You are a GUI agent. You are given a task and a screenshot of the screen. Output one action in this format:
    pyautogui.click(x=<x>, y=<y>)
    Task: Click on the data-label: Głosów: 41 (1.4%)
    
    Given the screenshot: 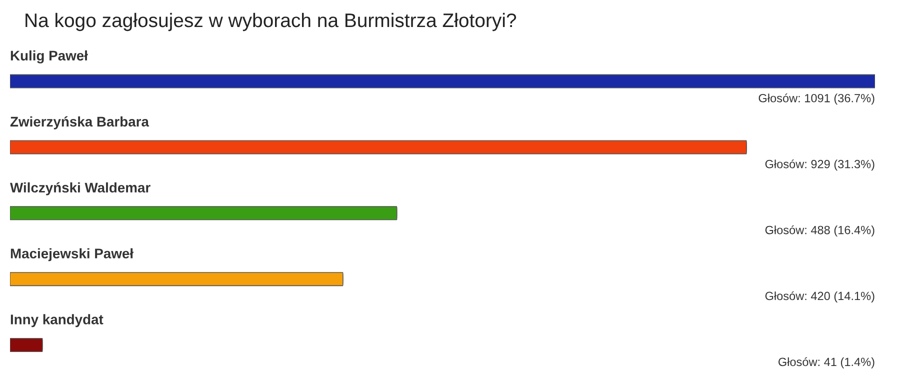 What is the action you would take?
    pyautogui.click(x=826, y=362)
    